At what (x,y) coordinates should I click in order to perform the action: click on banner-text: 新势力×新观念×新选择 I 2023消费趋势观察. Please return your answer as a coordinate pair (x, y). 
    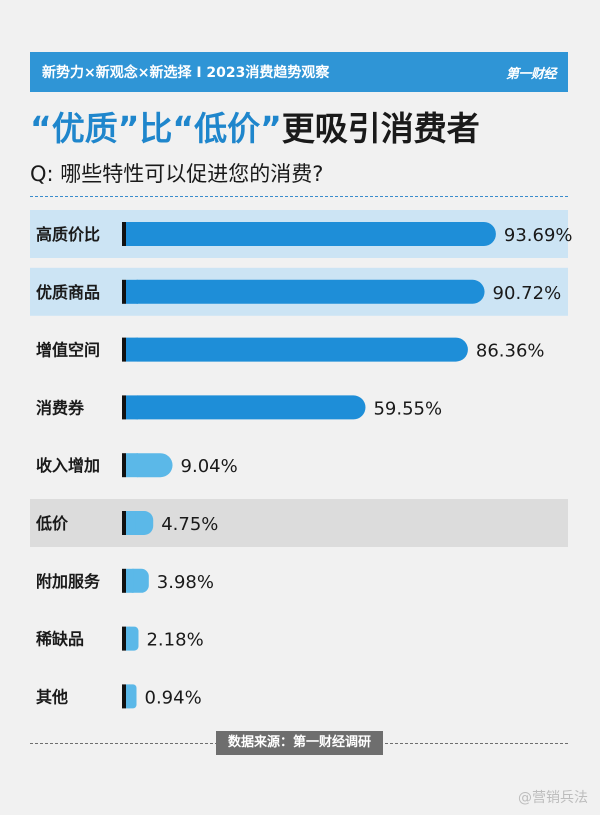
    Looking at the image, I should click on (186, 73).